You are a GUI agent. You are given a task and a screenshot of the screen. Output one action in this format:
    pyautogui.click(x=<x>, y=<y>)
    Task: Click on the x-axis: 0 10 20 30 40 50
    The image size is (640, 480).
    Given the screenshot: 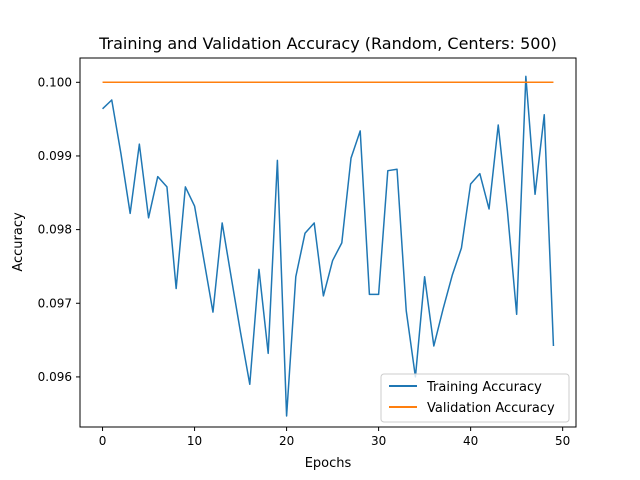 What is the action you would take?
    pyautogui.click(x=334, y=437)
    